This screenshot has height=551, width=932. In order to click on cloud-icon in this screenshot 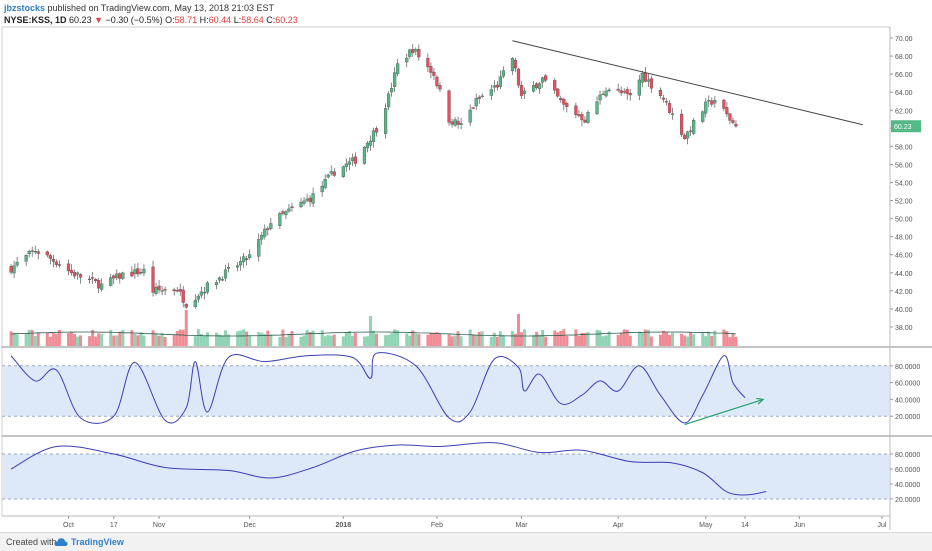, I will do `click(61, 542)`.